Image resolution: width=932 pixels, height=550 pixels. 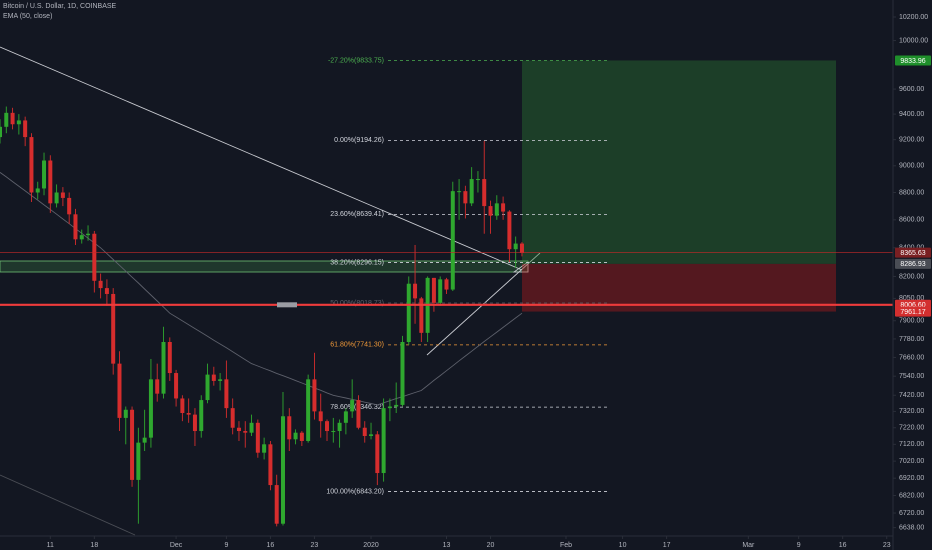 What do you see at coordinates (748, 545) in the screenshot?
I see `x-tick-label: Mar` at bounding box center [748, 545].